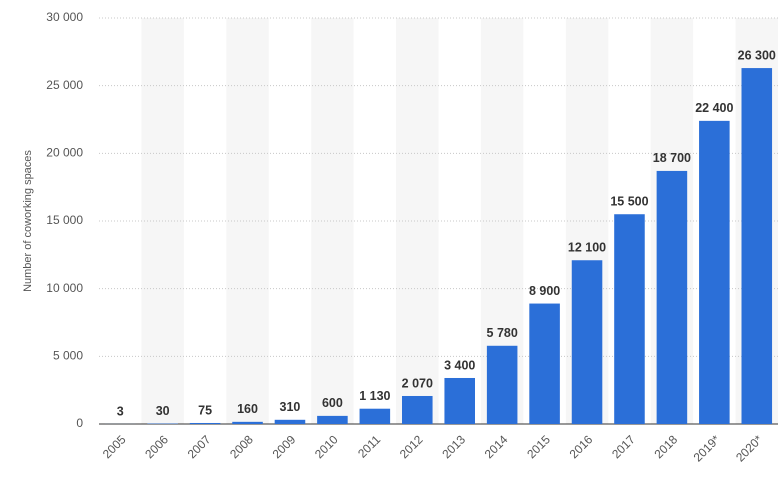 Image resolution: width=778 pixels, height=481 pixels. What do you see at coordinates (64, 220) in the screenshot?
I see `y-tick-label: 15 000` at bounding box center [64, 220].